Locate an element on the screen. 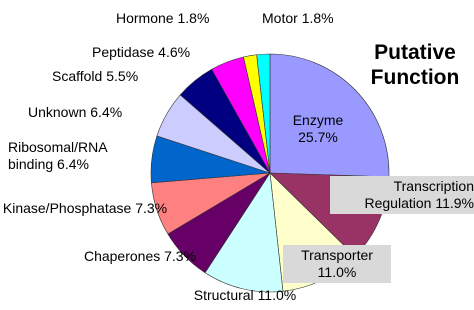 Image resolution: width=474 pixels, height=310 pixels. slice-label: Unknown 6.4% is located at coordinates (93, 112).